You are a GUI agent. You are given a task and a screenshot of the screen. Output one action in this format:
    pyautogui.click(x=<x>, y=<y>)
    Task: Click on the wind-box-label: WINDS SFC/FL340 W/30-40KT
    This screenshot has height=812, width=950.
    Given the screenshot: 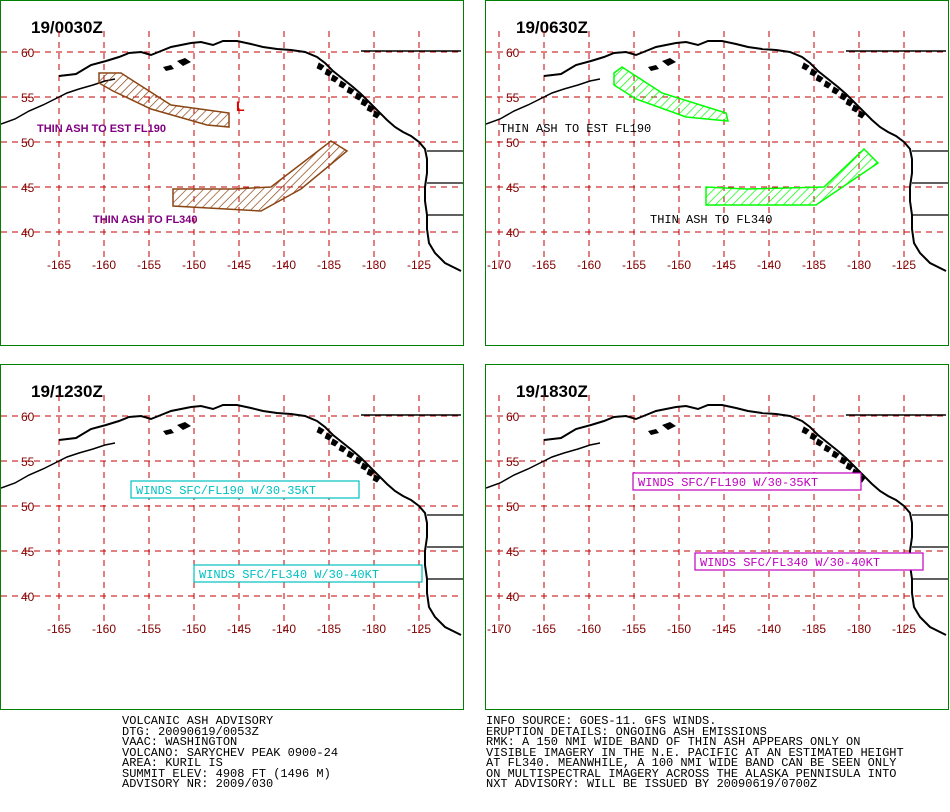 What is the action you would take?
    pyautogui.click(x=790, y=563)
    